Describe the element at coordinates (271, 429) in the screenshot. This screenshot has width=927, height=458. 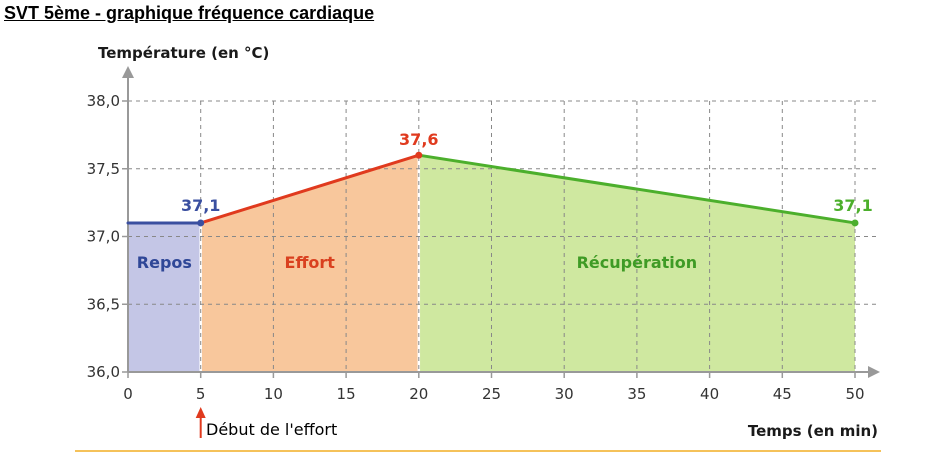
I see `effort-start-annotation: Début de l'effort` at that location.